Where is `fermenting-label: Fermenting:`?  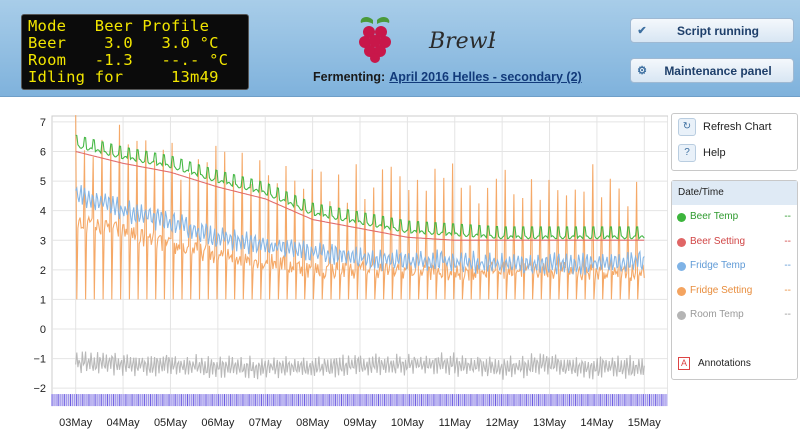
fermenting-label: Fermenting: is located at coordinates (349, 77).